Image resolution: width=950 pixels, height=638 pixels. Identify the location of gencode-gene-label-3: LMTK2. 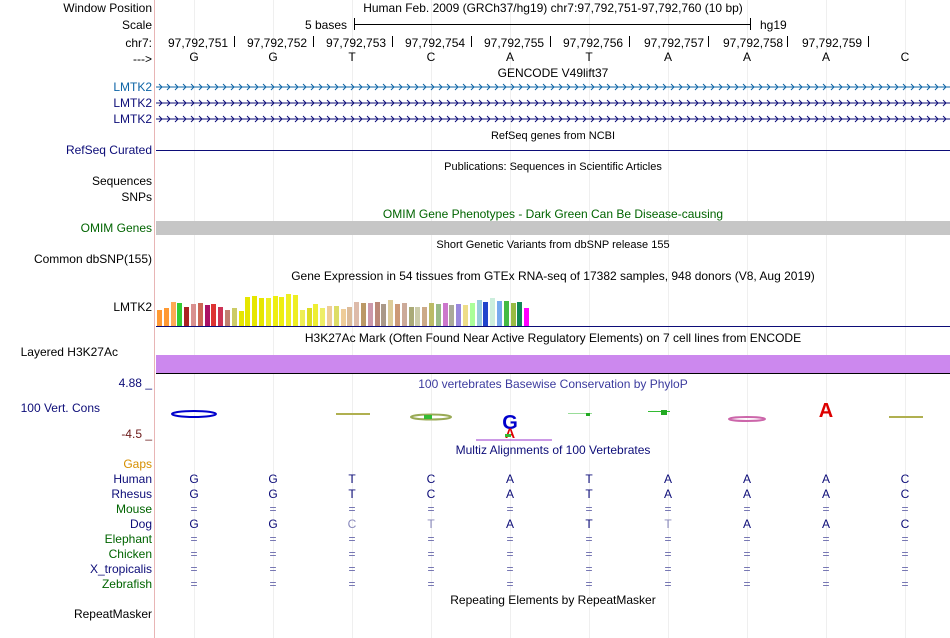
(132, 119).